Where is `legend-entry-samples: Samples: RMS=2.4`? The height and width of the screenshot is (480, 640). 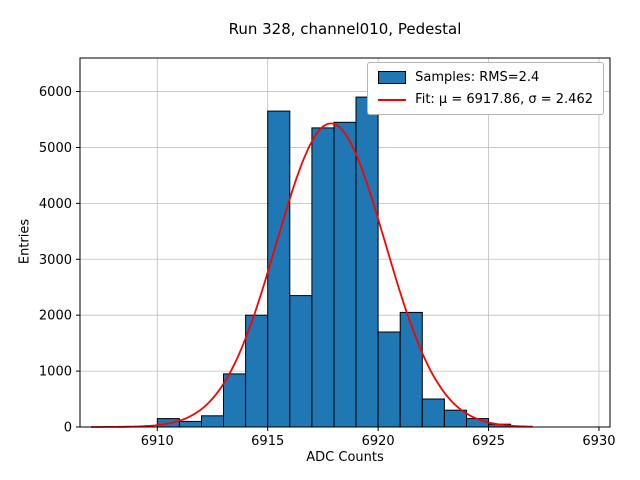 legend-entry-samples: Samples: RMS=2.4 is located at coordinates (485, 77).